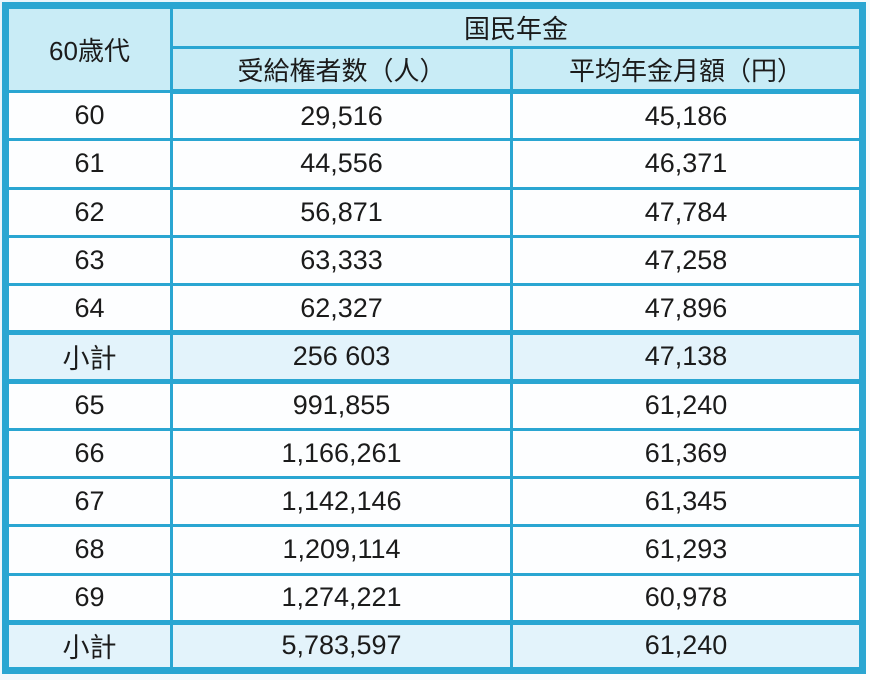 This screenshot has width=870, height=680. What do you see at coordinates (687, 501) in the screenshot?
I see `avg-amount-cell: 61,345` at bounding box center [687, 501].